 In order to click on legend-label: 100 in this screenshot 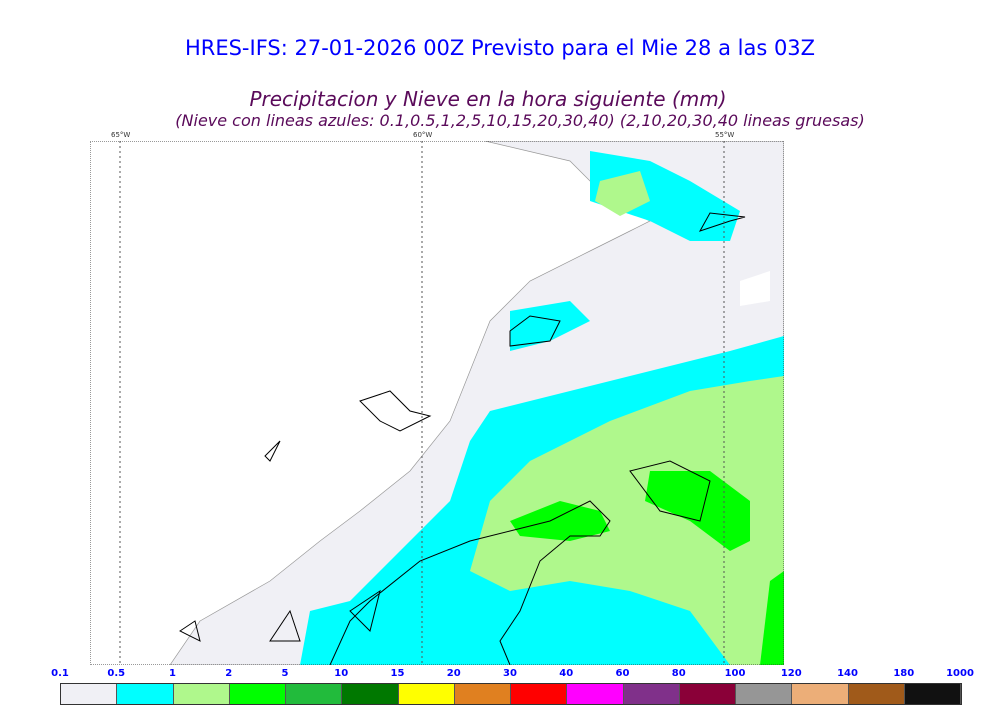, I will do `click(735, 673)`.